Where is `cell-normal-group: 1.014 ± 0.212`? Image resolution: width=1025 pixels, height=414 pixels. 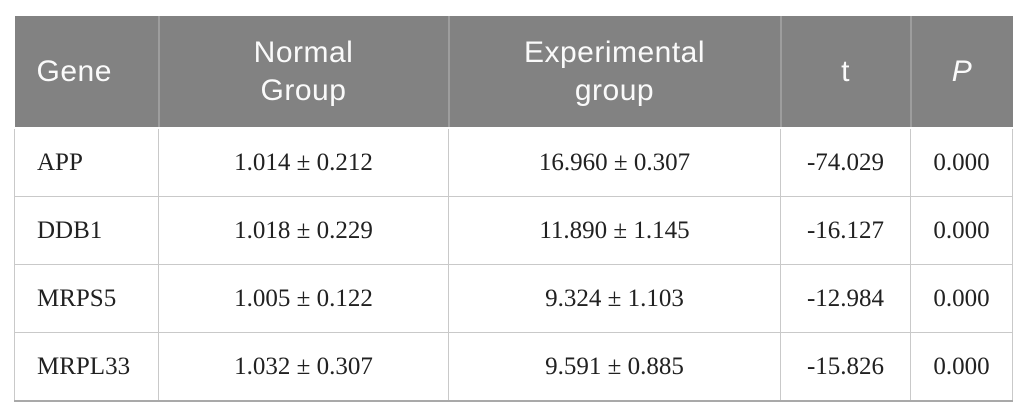 cell-normal-group: 1.014 ± 0.212 is located at coordinates (303, 162).